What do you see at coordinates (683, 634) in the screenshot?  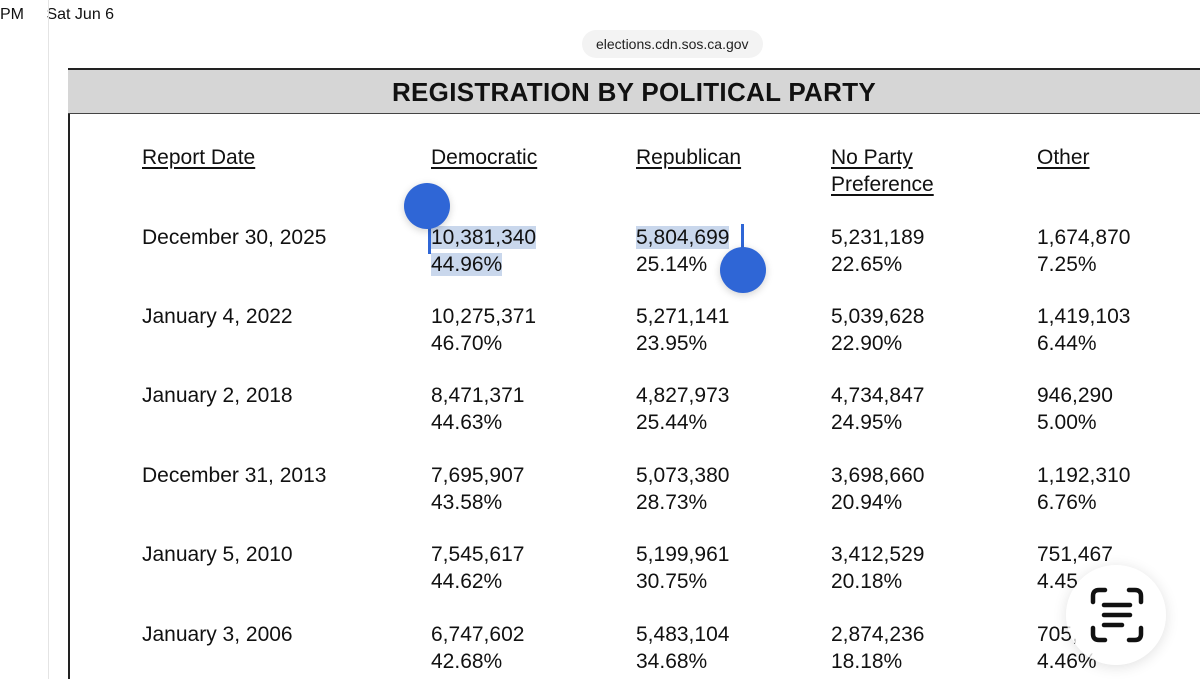 I see `republican-count: 5,483,104` at bounding box center [683, 634].